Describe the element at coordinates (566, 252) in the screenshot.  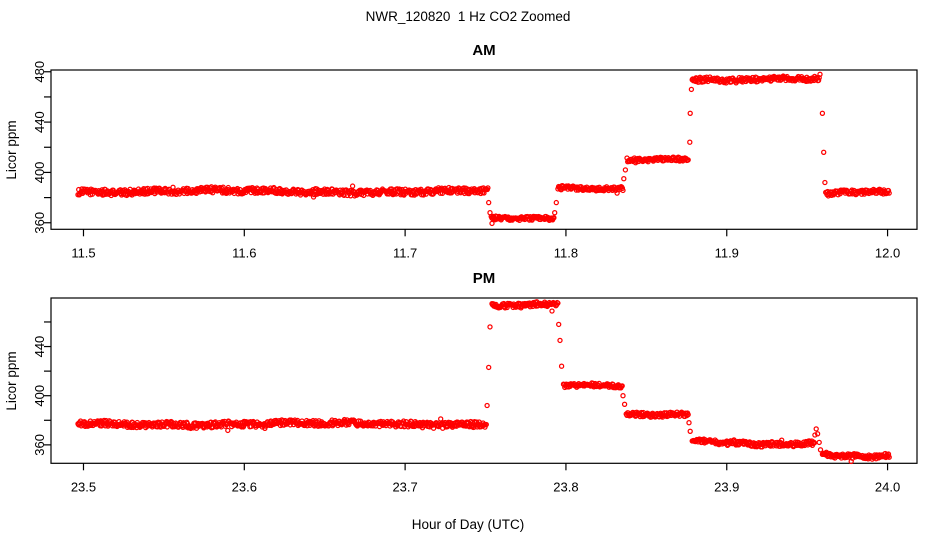
I see `x-tick-label: 11.8` at that location.